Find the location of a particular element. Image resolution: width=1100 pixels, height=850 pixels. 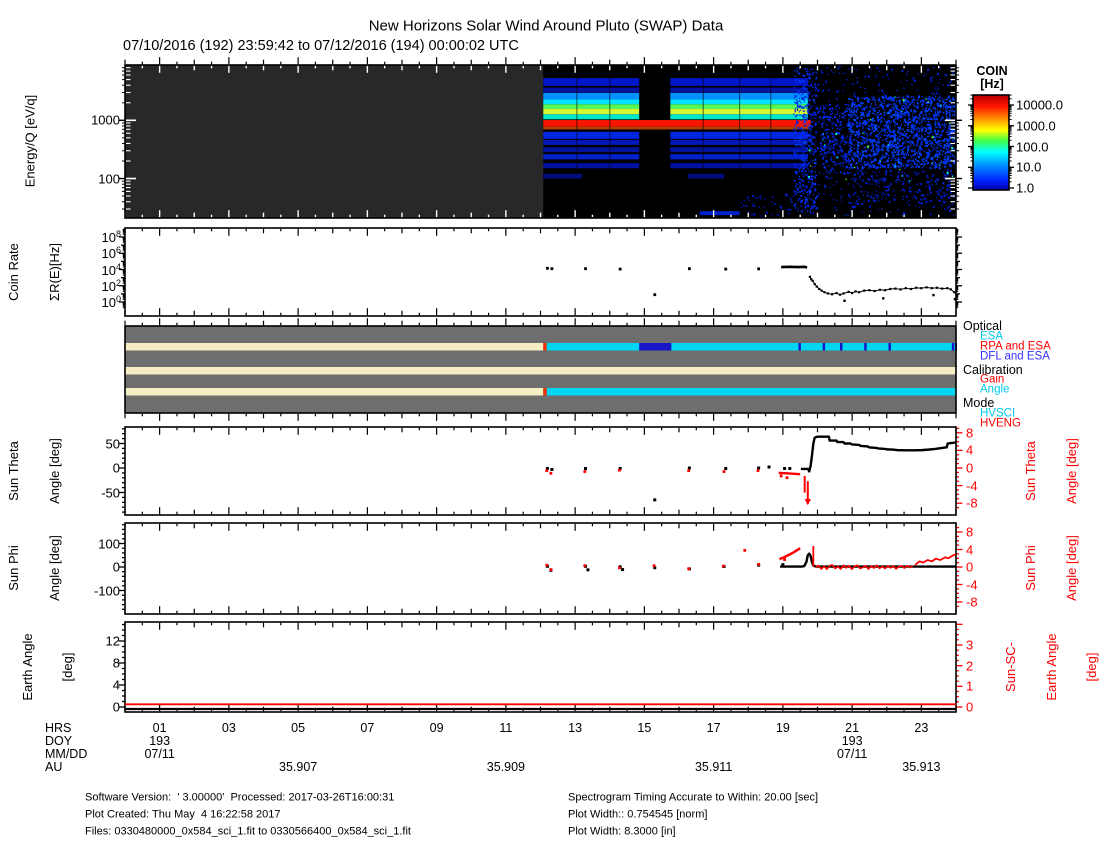

colorbar-tick-label: 100.0 is located at coordinates (1032, 146).